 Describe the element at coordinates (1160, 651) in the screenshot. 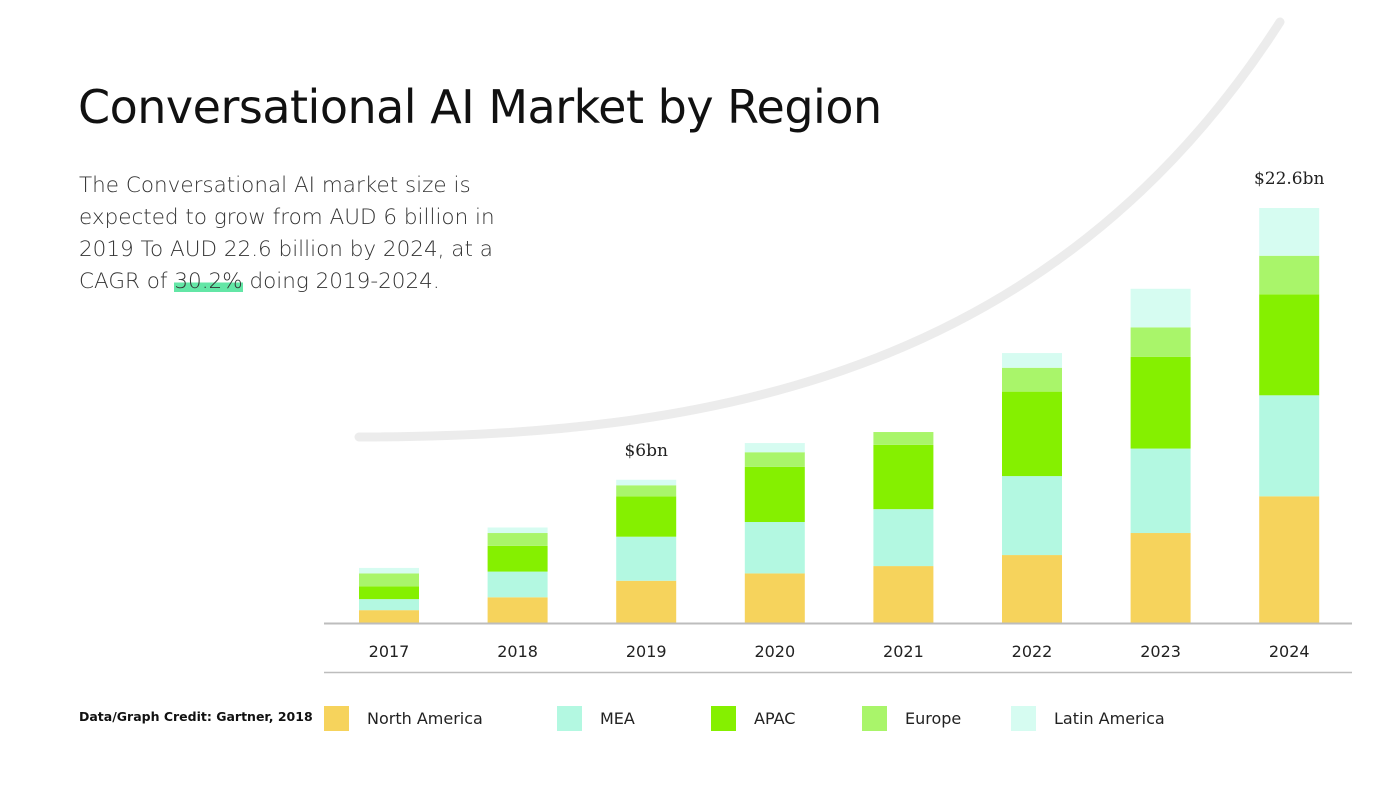

I see `x-tick-label: 2023` at that location.